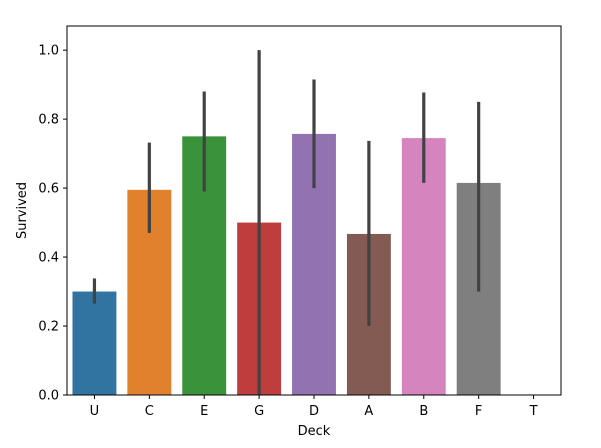 The width and height of the screenshot is (601, 448). What do you see at coordinates (48, 327) in the screenshot?
I see `y-tick-label: 0.2` at bounding box center [48, 327].